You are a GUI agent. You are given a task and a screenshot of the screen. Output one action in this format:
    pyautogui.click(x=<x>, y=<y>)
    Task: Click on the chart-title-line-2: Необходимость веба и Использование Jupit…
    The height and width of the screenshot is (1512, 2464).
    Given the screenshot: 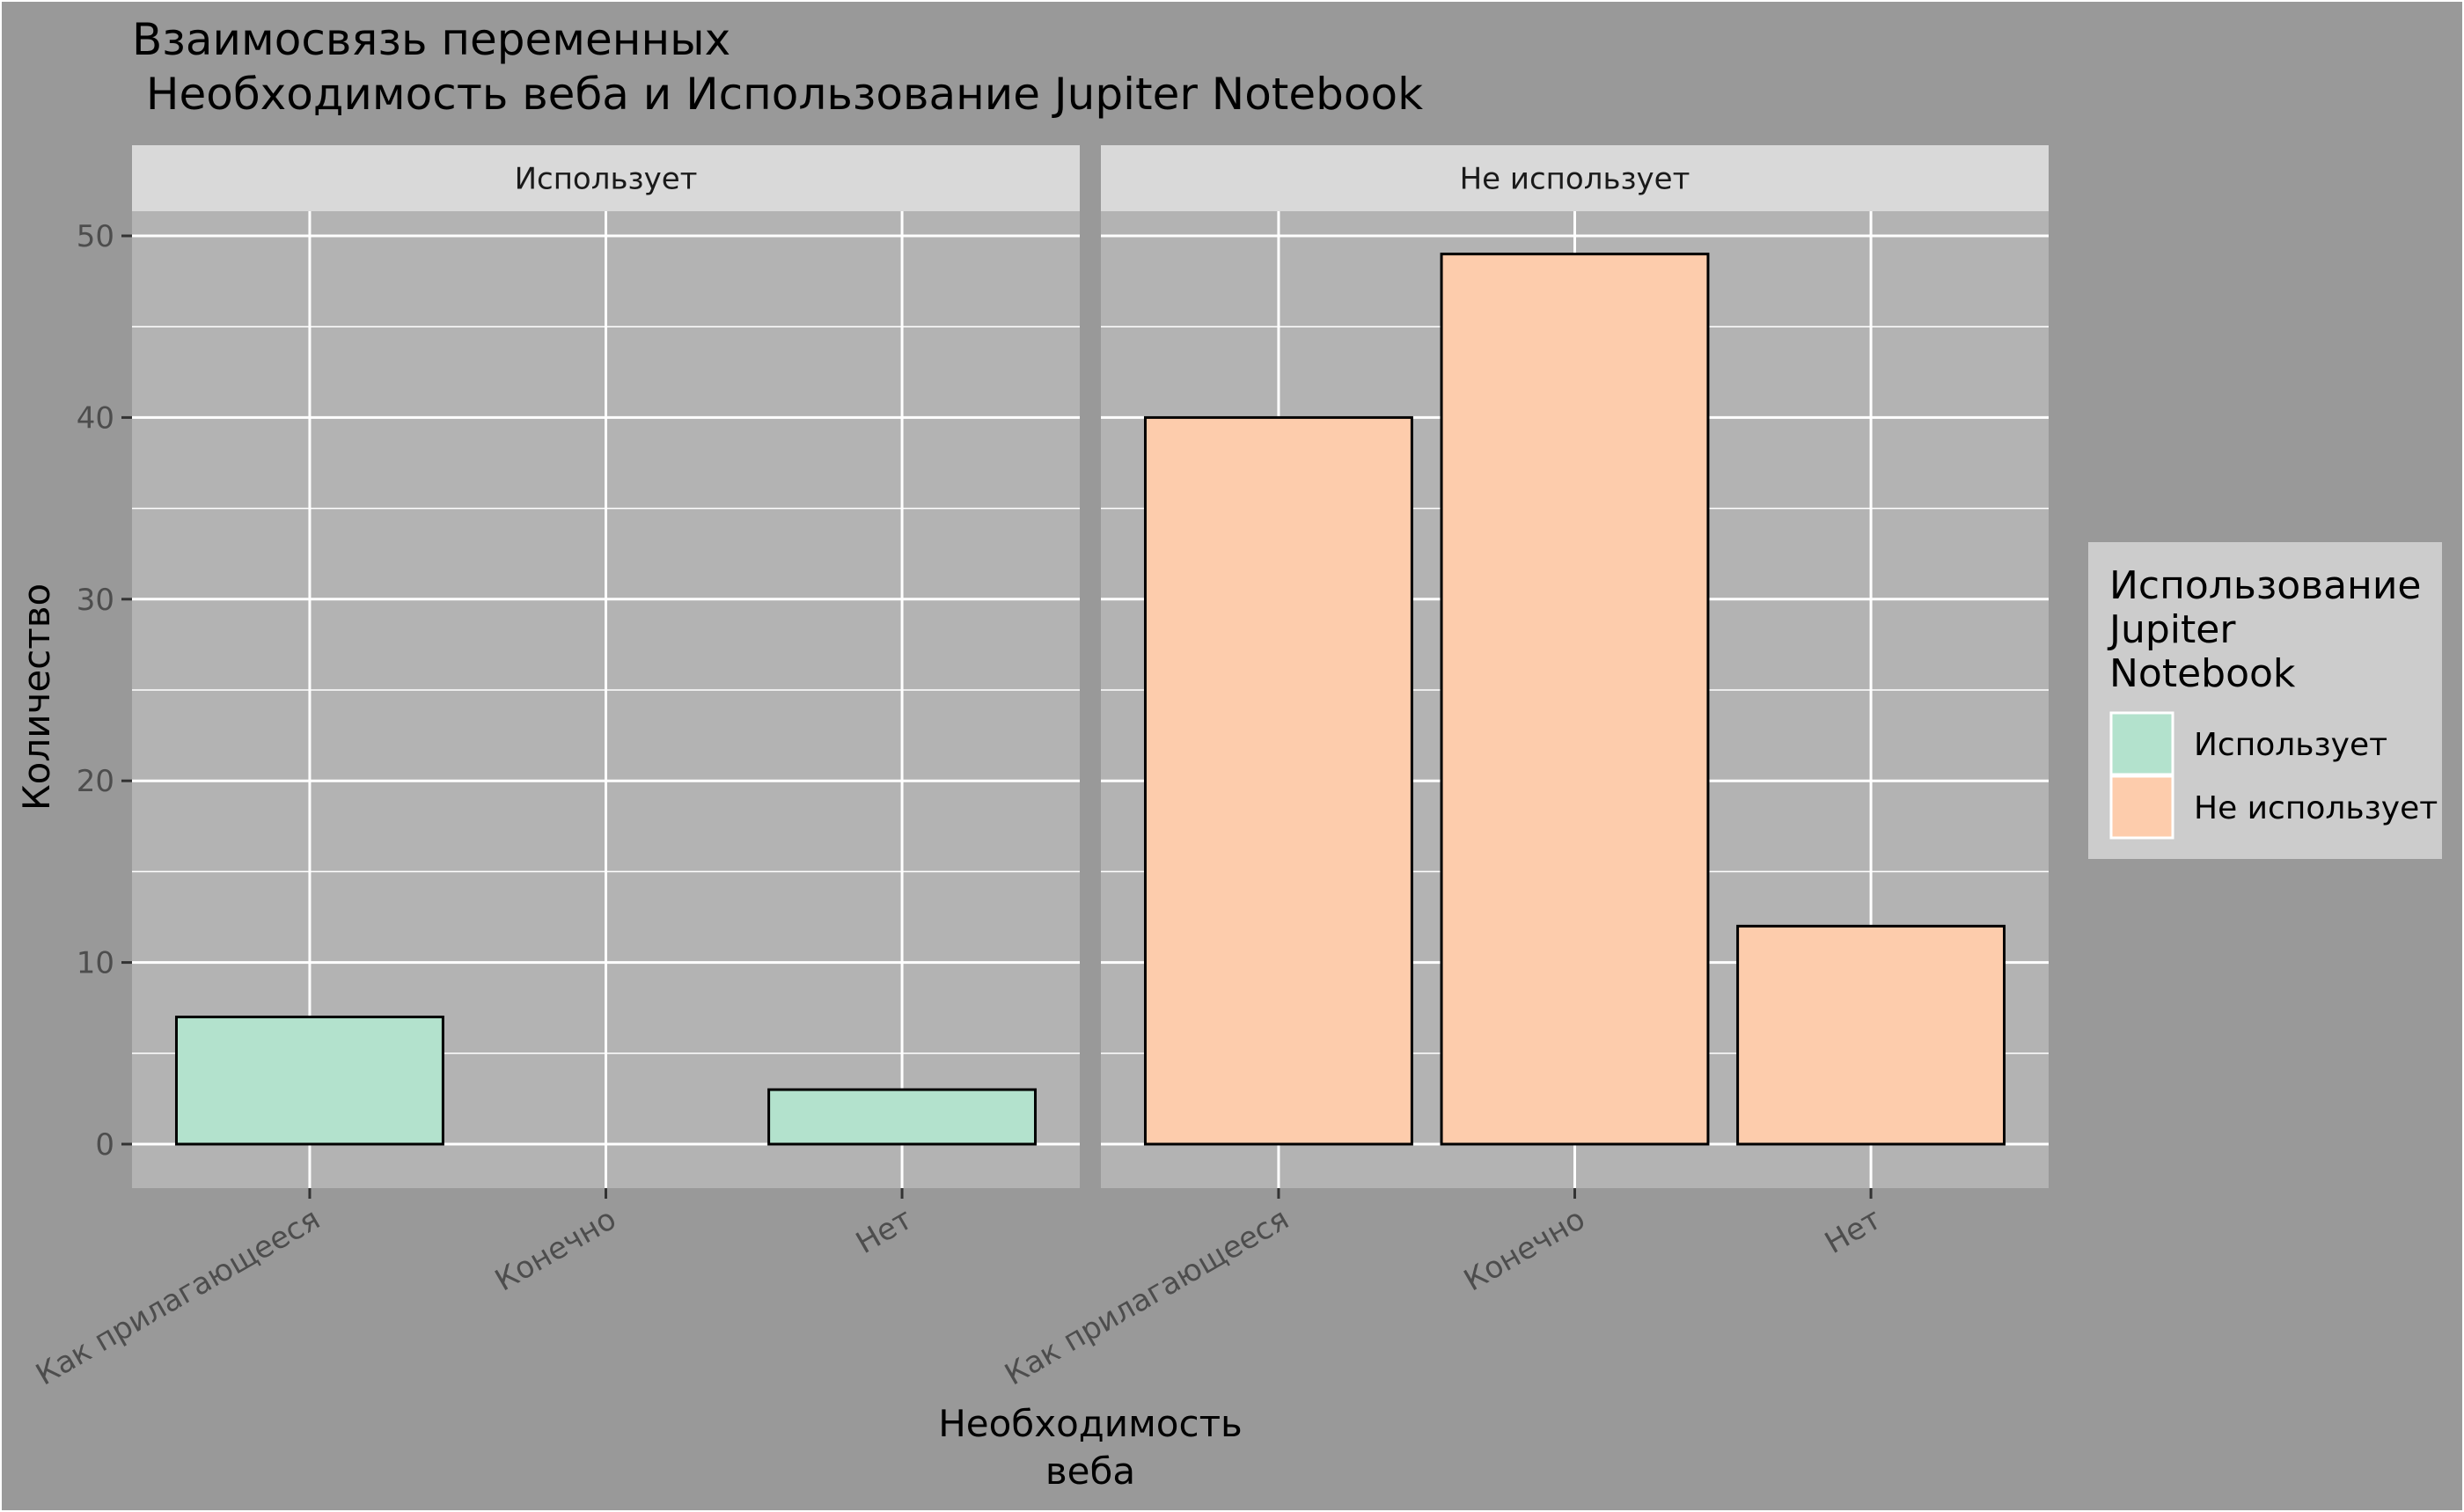 What is the action you would take?
    pyautogui.click(x=778, y=94)
    